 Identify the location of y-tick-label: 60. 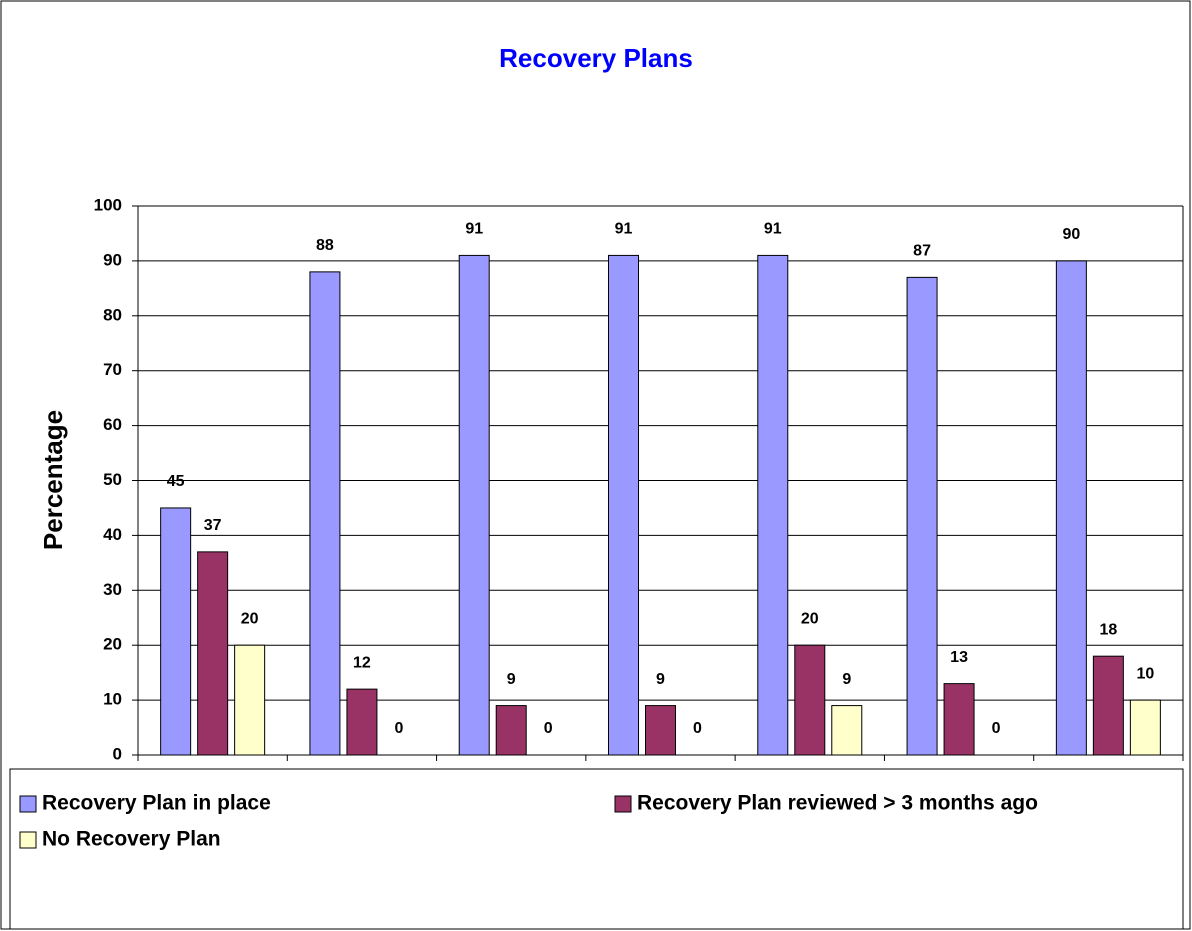
(112, 424).